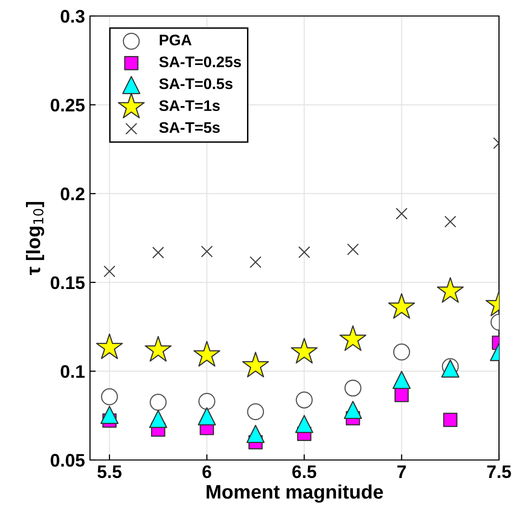  Describe the element at coordinates (401, 472) in the screenshot. I see `x-tick-label: 7` at that location.